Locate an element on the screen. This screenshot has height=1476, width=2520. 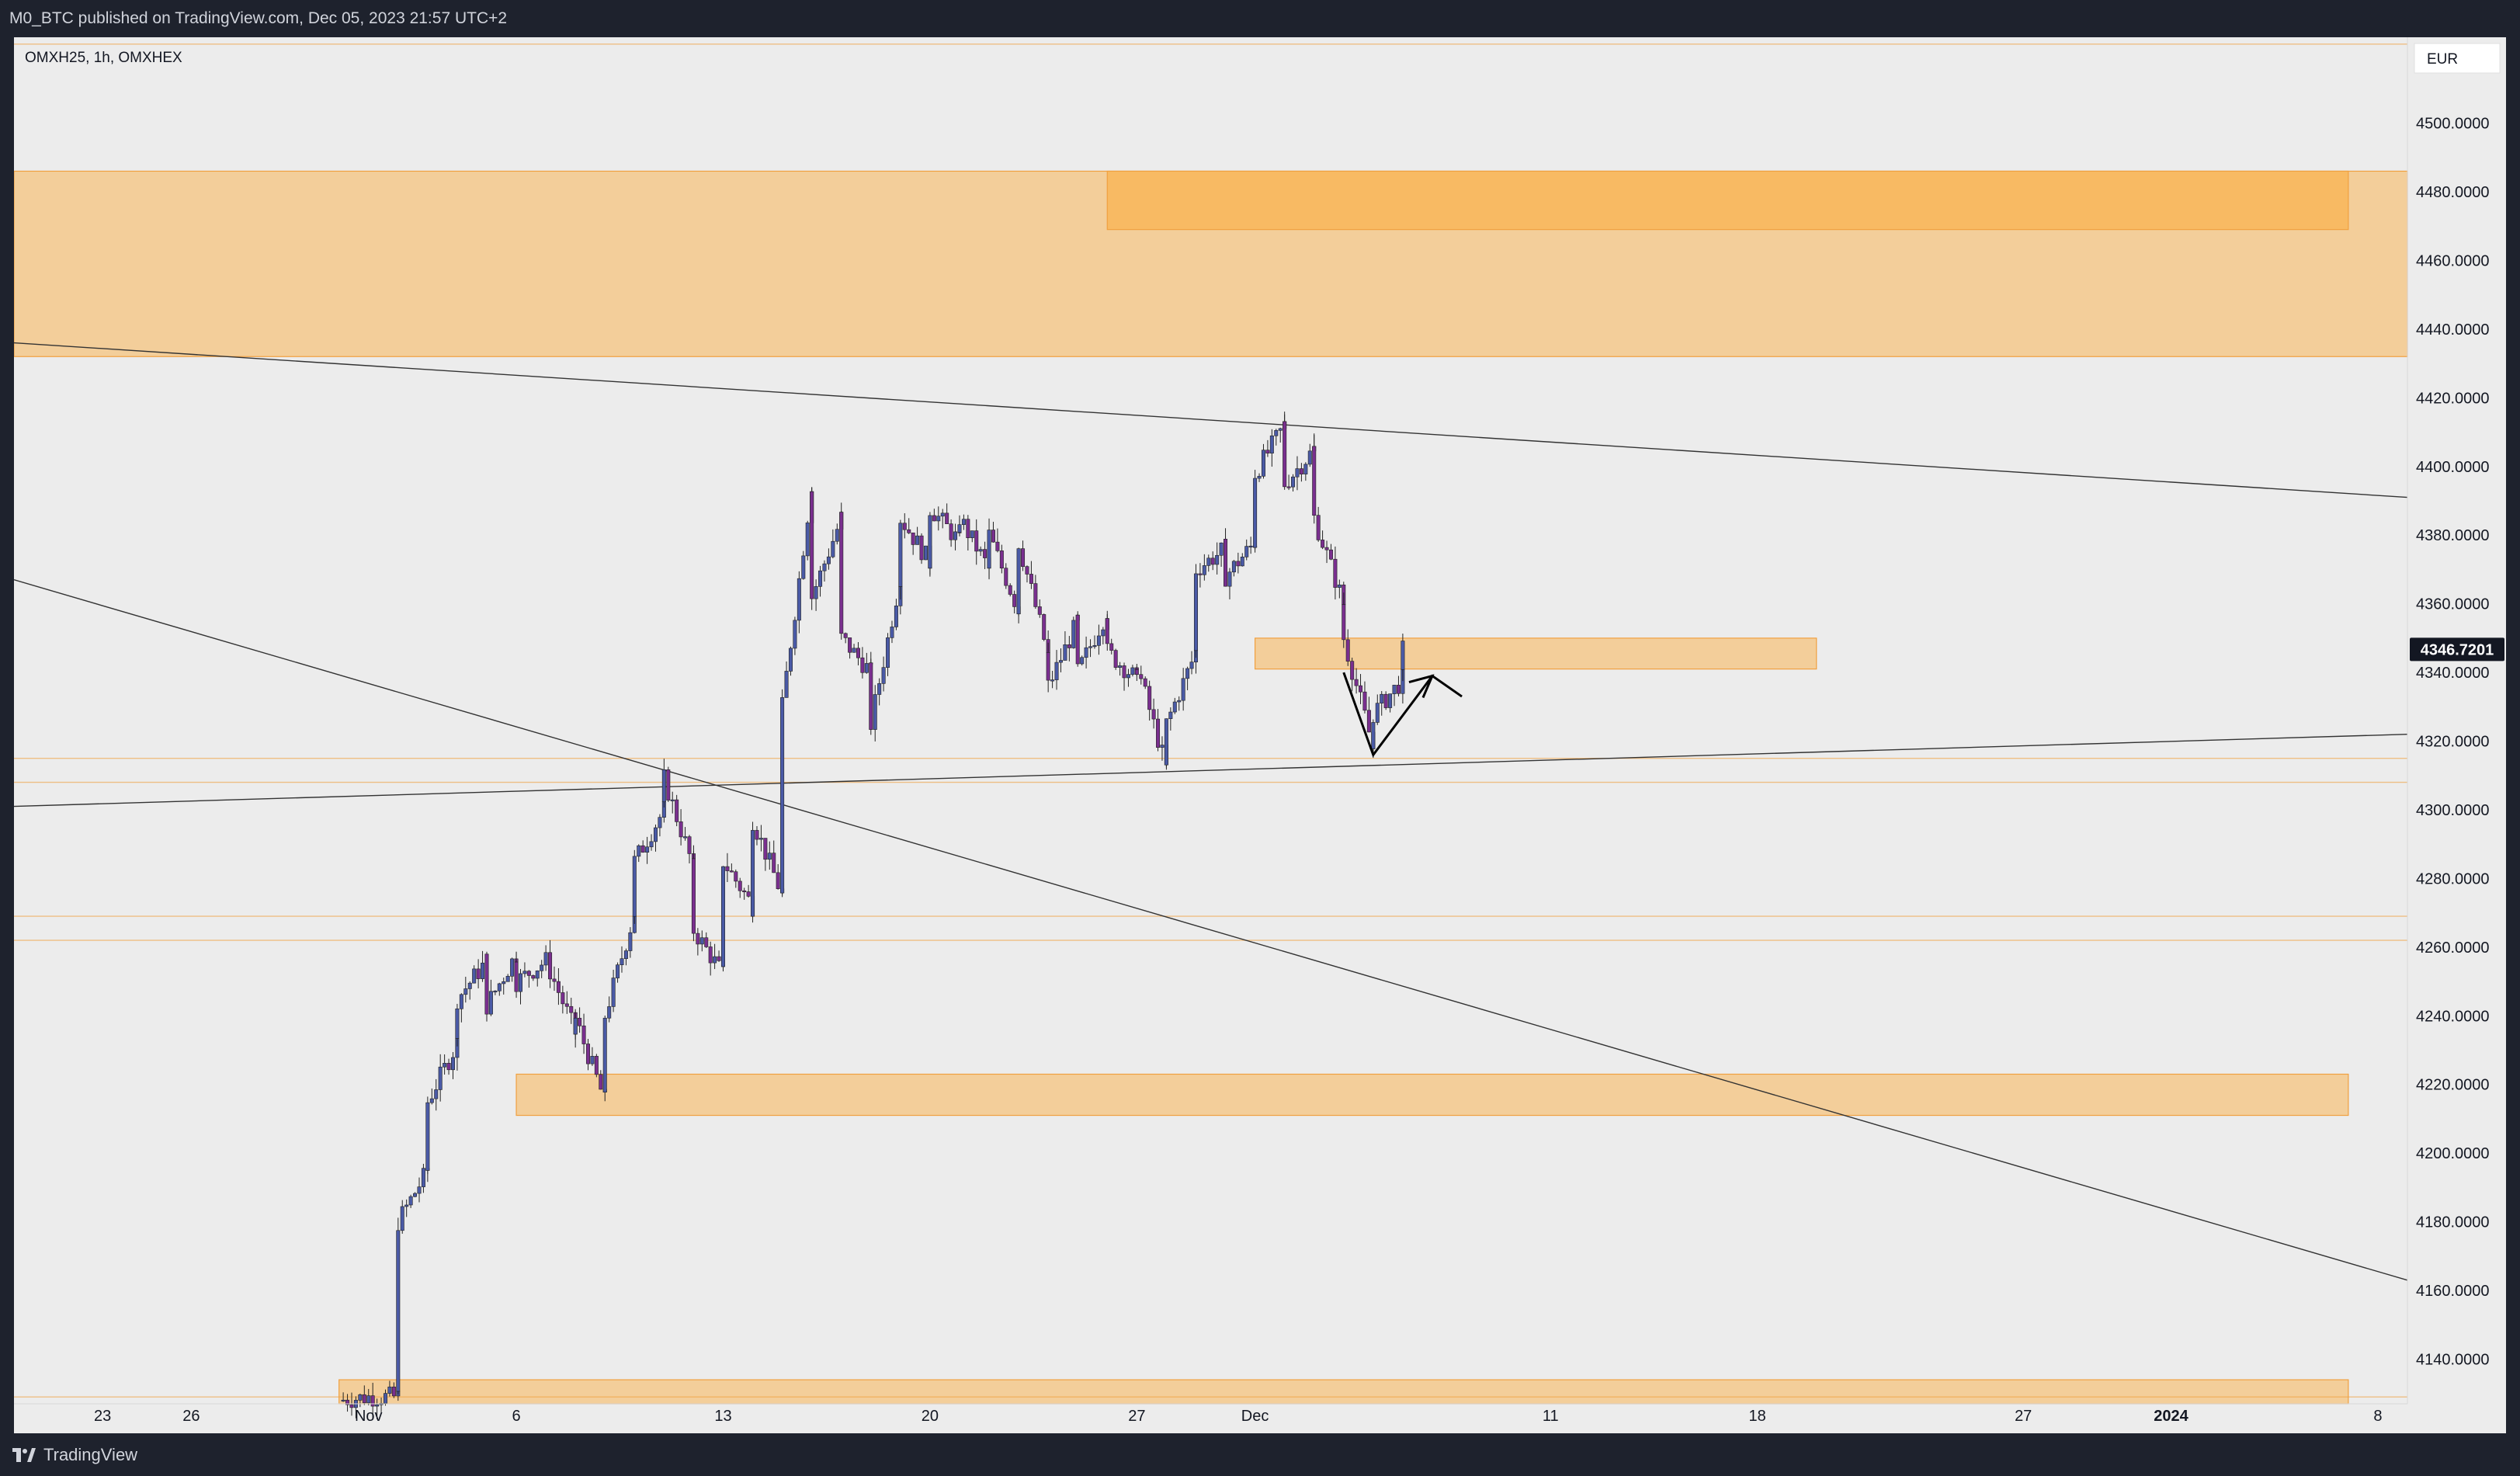
footer-bar: TradingView is located at coordinates (1260, 1454).